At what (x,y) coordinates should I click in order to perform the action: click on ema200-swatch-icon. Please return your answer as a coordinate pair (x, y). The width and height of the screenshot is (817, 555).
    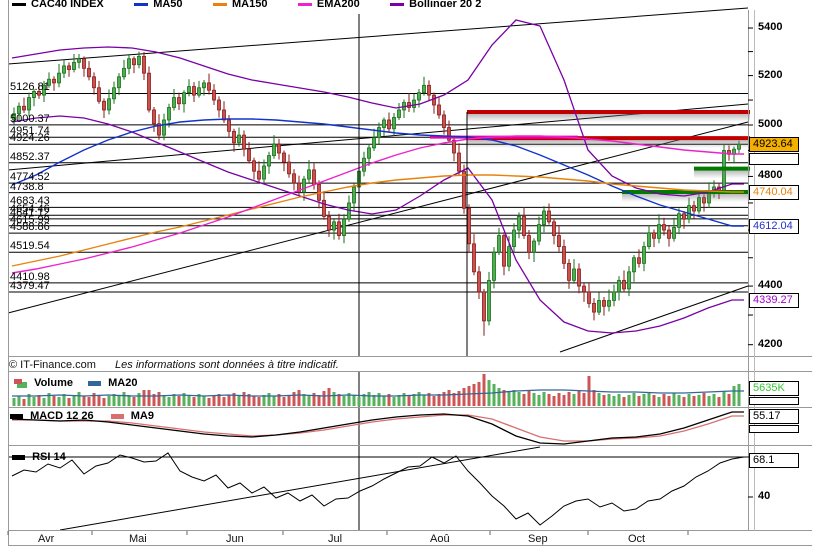
    Looking at the image, I should click on (304, 4).